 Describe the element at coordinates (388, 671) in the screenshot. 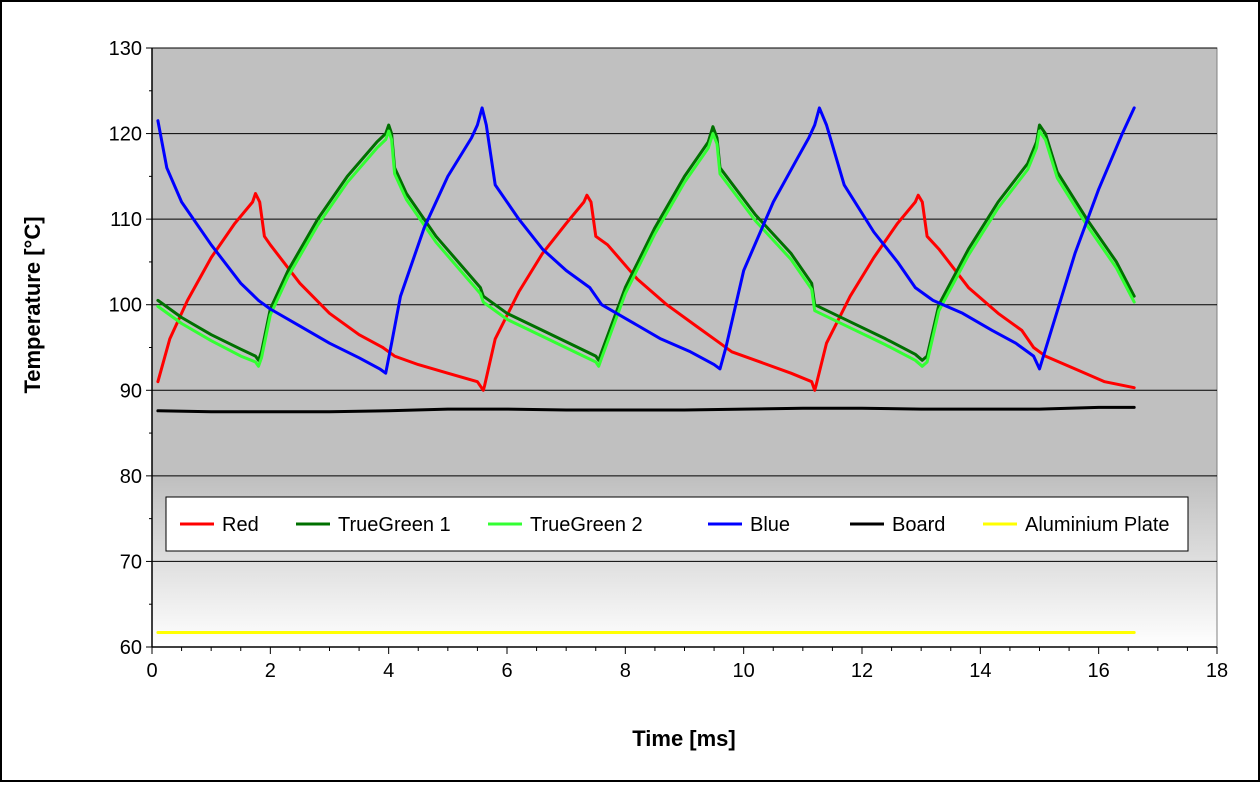

I see `x-tick-label: 4` at that location.